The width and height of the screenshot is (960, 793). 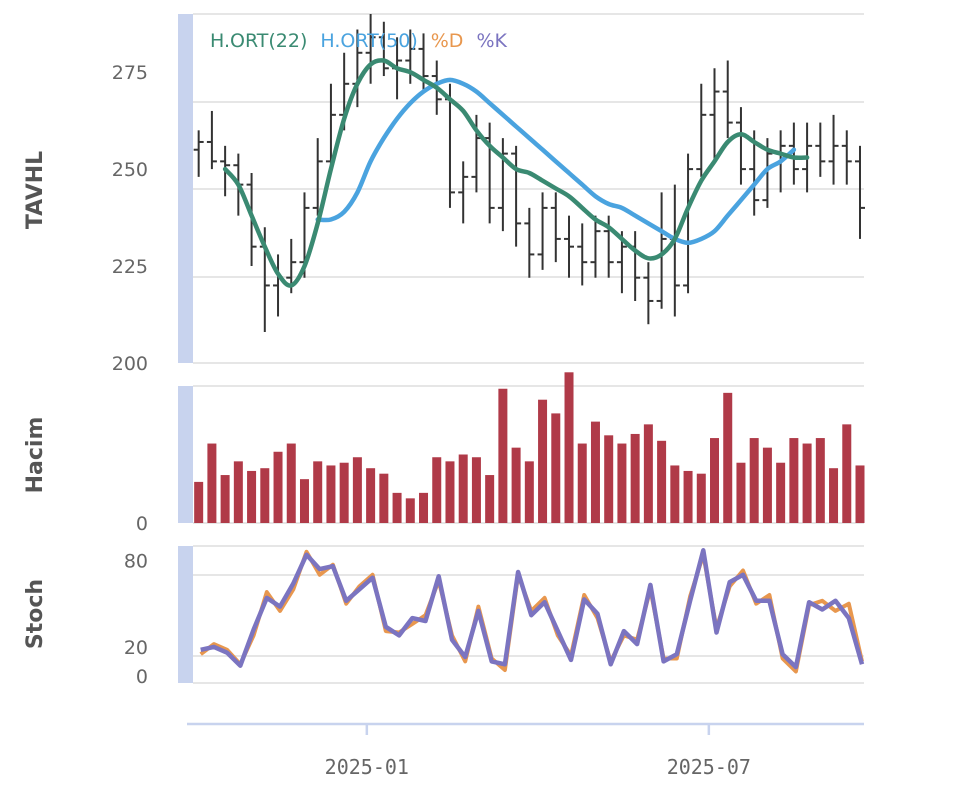 I want to click on volume-tick-labels: 0, so click(x=142, y=524).